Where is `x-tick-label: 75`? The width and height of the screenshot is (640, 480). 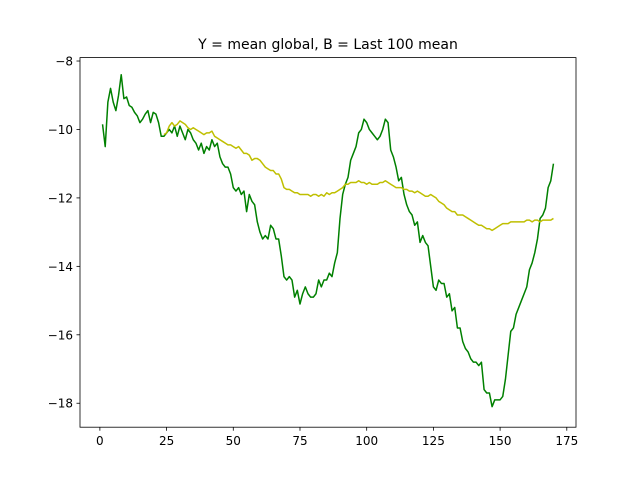
x-tick-label: 75 is located at coordinates (299, 441).